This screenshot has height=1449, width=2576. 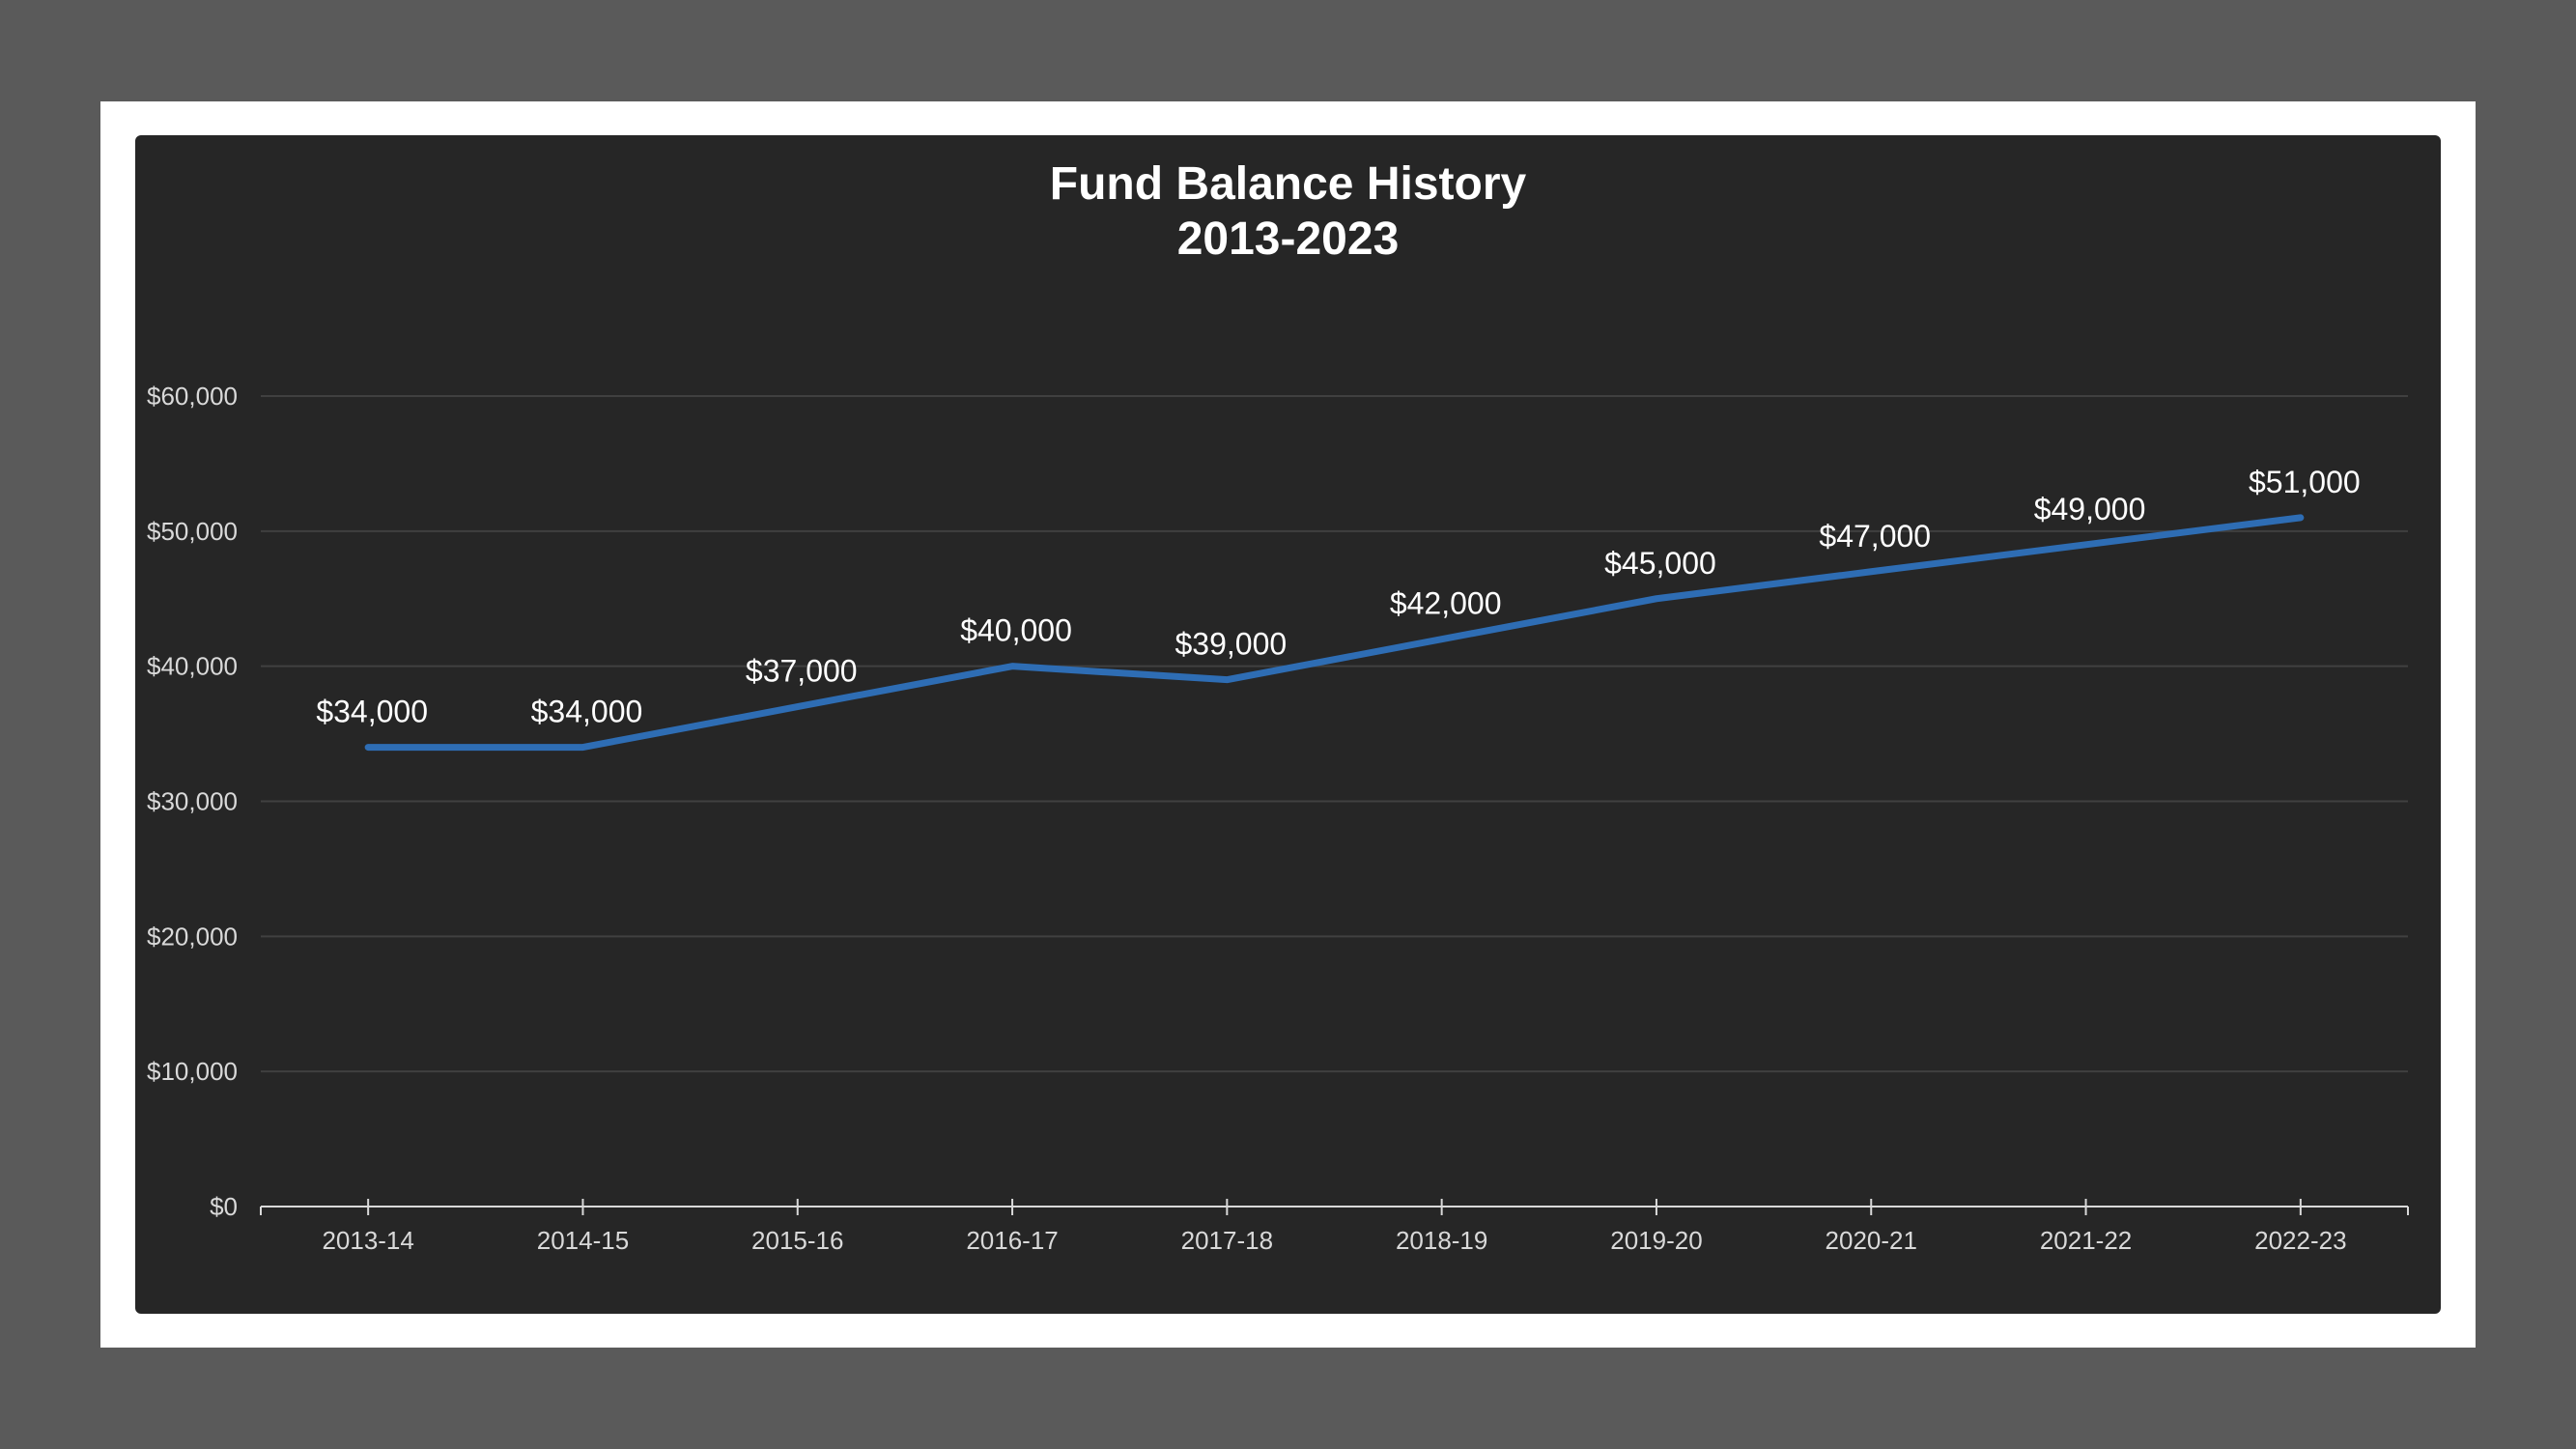 What do you see at coordinates (1441, 1240) in the screenshot?
I see `x-tick-label: 2018-19` at bounding box center [1441, 1240].